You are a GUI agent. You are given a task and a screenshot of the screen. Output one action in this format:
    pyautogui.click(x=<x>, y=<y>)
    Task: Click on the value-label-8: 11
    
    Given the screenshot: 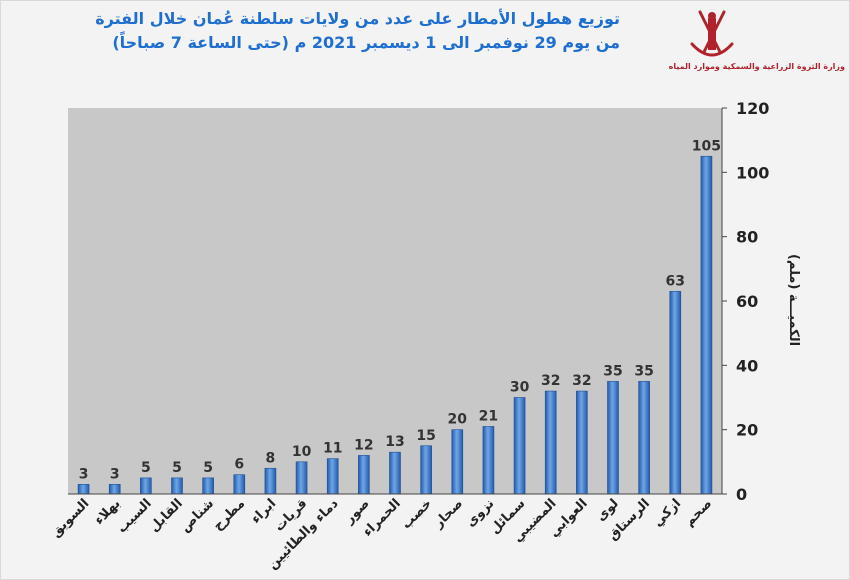 What is the action you would take?
    pyautogui.click(x=332, y=449)
    